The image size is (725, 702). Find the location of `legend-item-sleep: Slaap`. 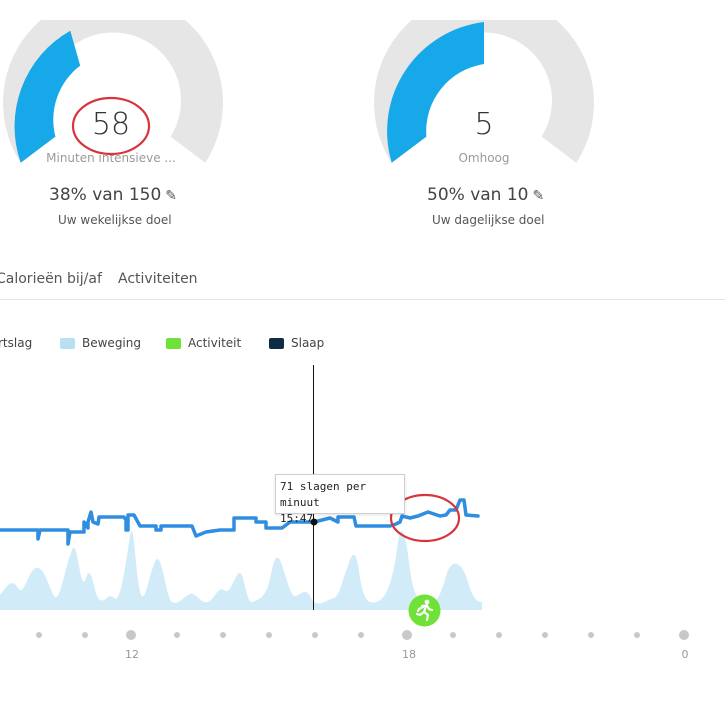

legend-item-sleep: Slaap is located at coordinates (296, 343).